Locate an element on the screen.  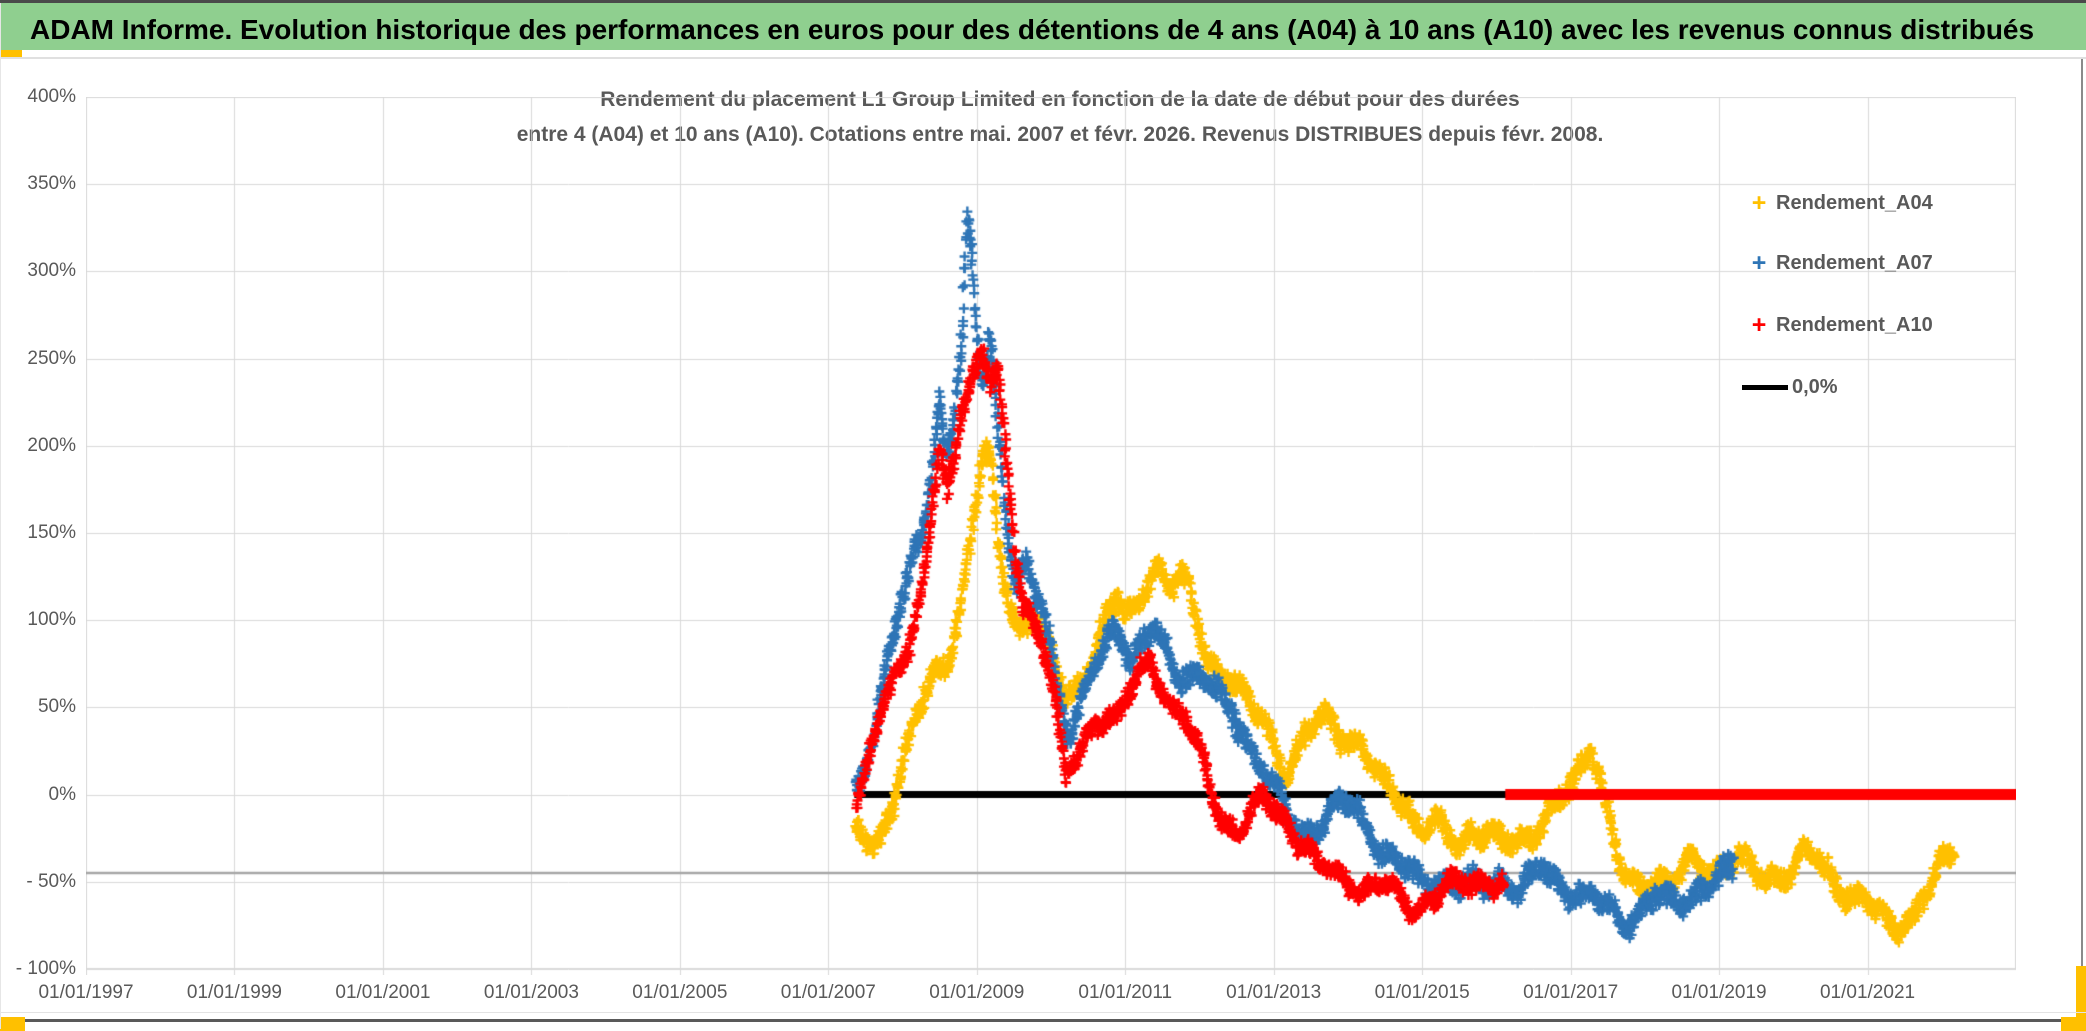
legend-label: 0,0% is located at coordinates (1815, 386).